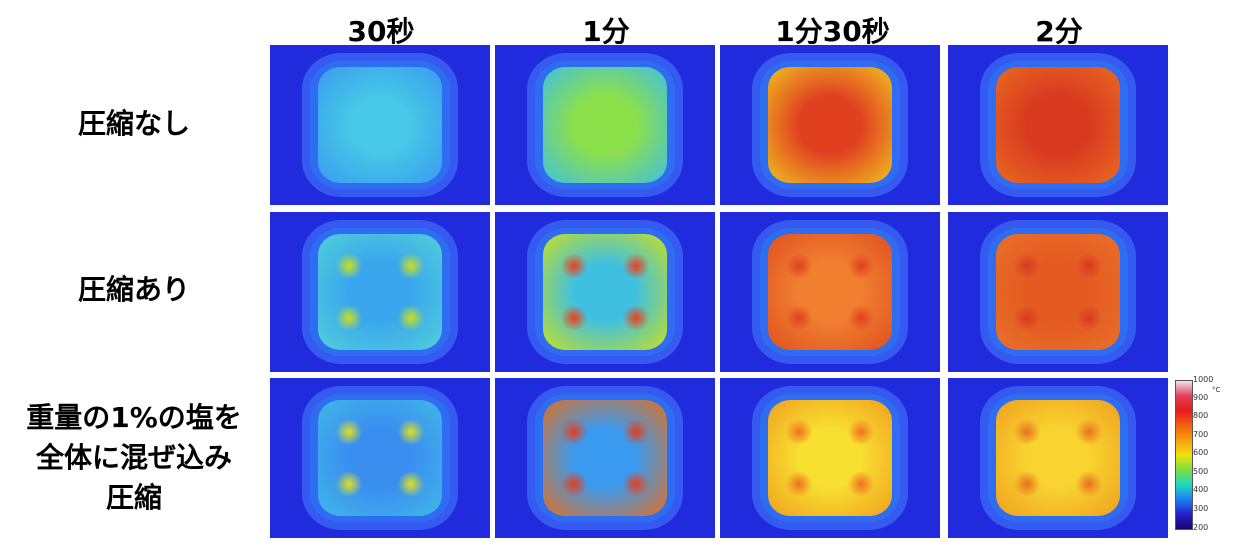  I want to click on colorbar-tick: 1000, so click(1203, 379).